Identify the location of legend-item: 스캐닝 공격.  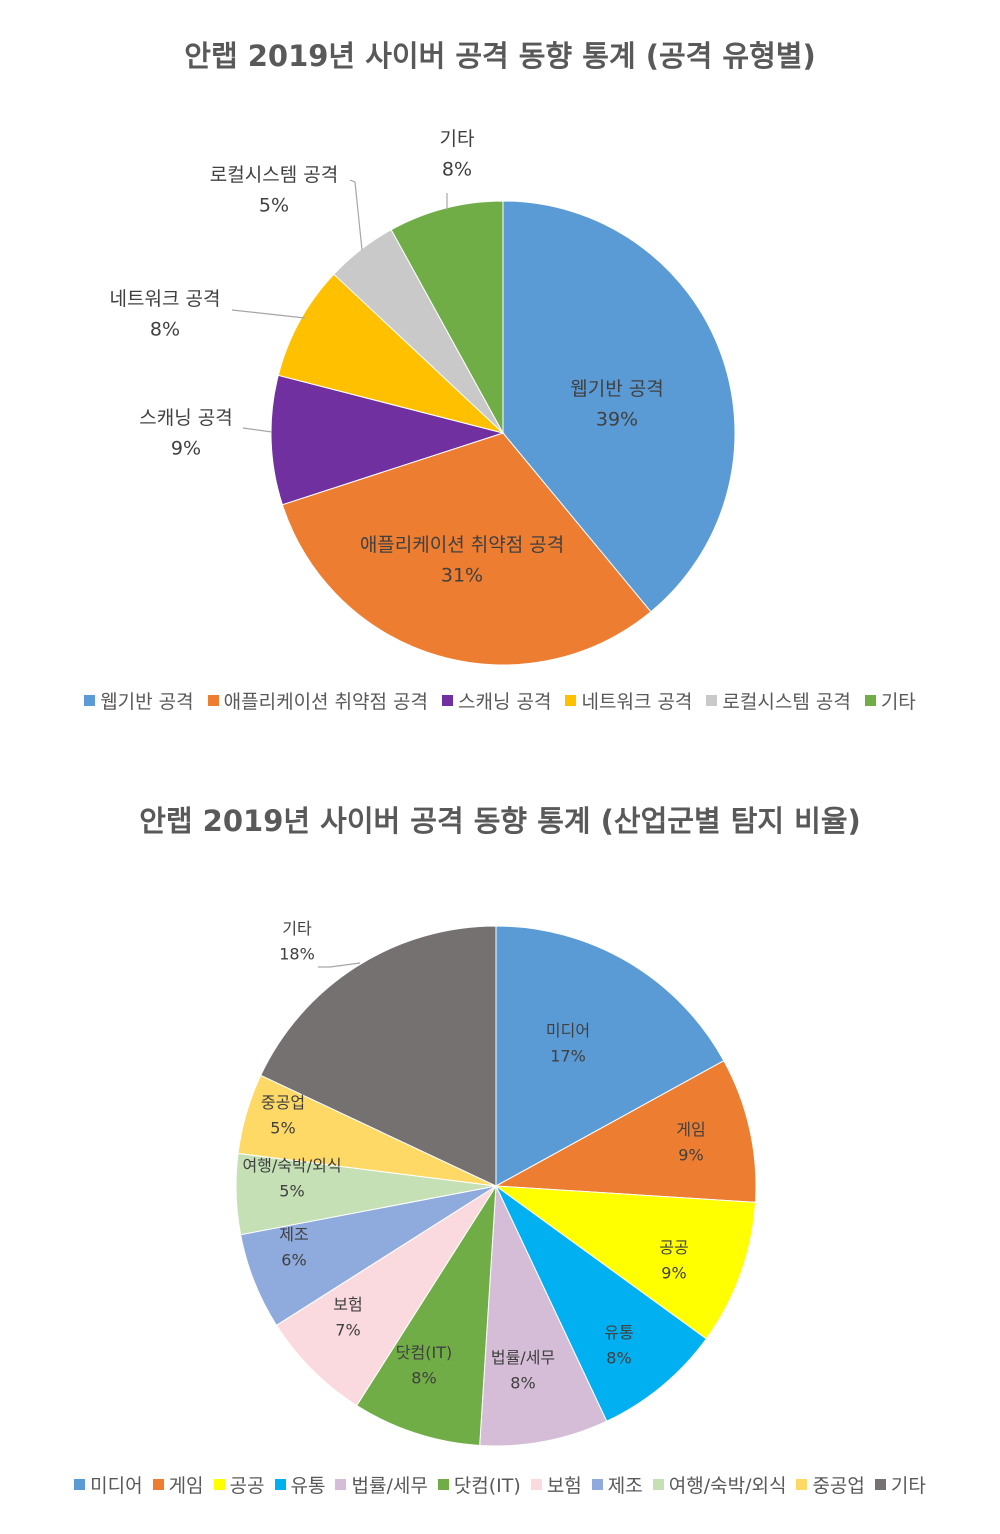
(496, 700).